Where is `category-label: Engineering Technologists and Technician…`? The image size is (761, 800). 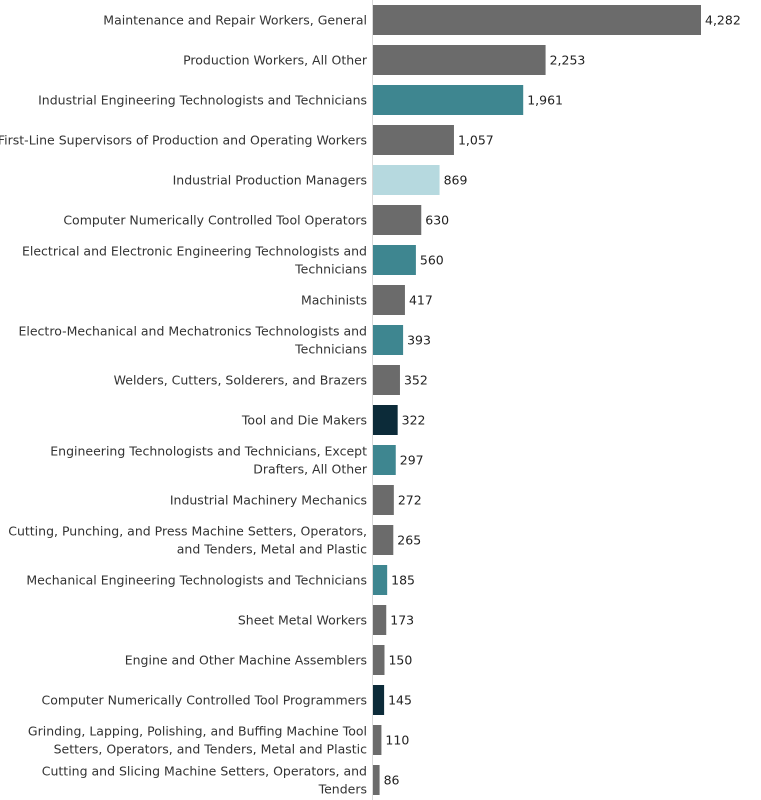 category-label: Engineering Technologists and Technician… is located at coordinates (209, 460).